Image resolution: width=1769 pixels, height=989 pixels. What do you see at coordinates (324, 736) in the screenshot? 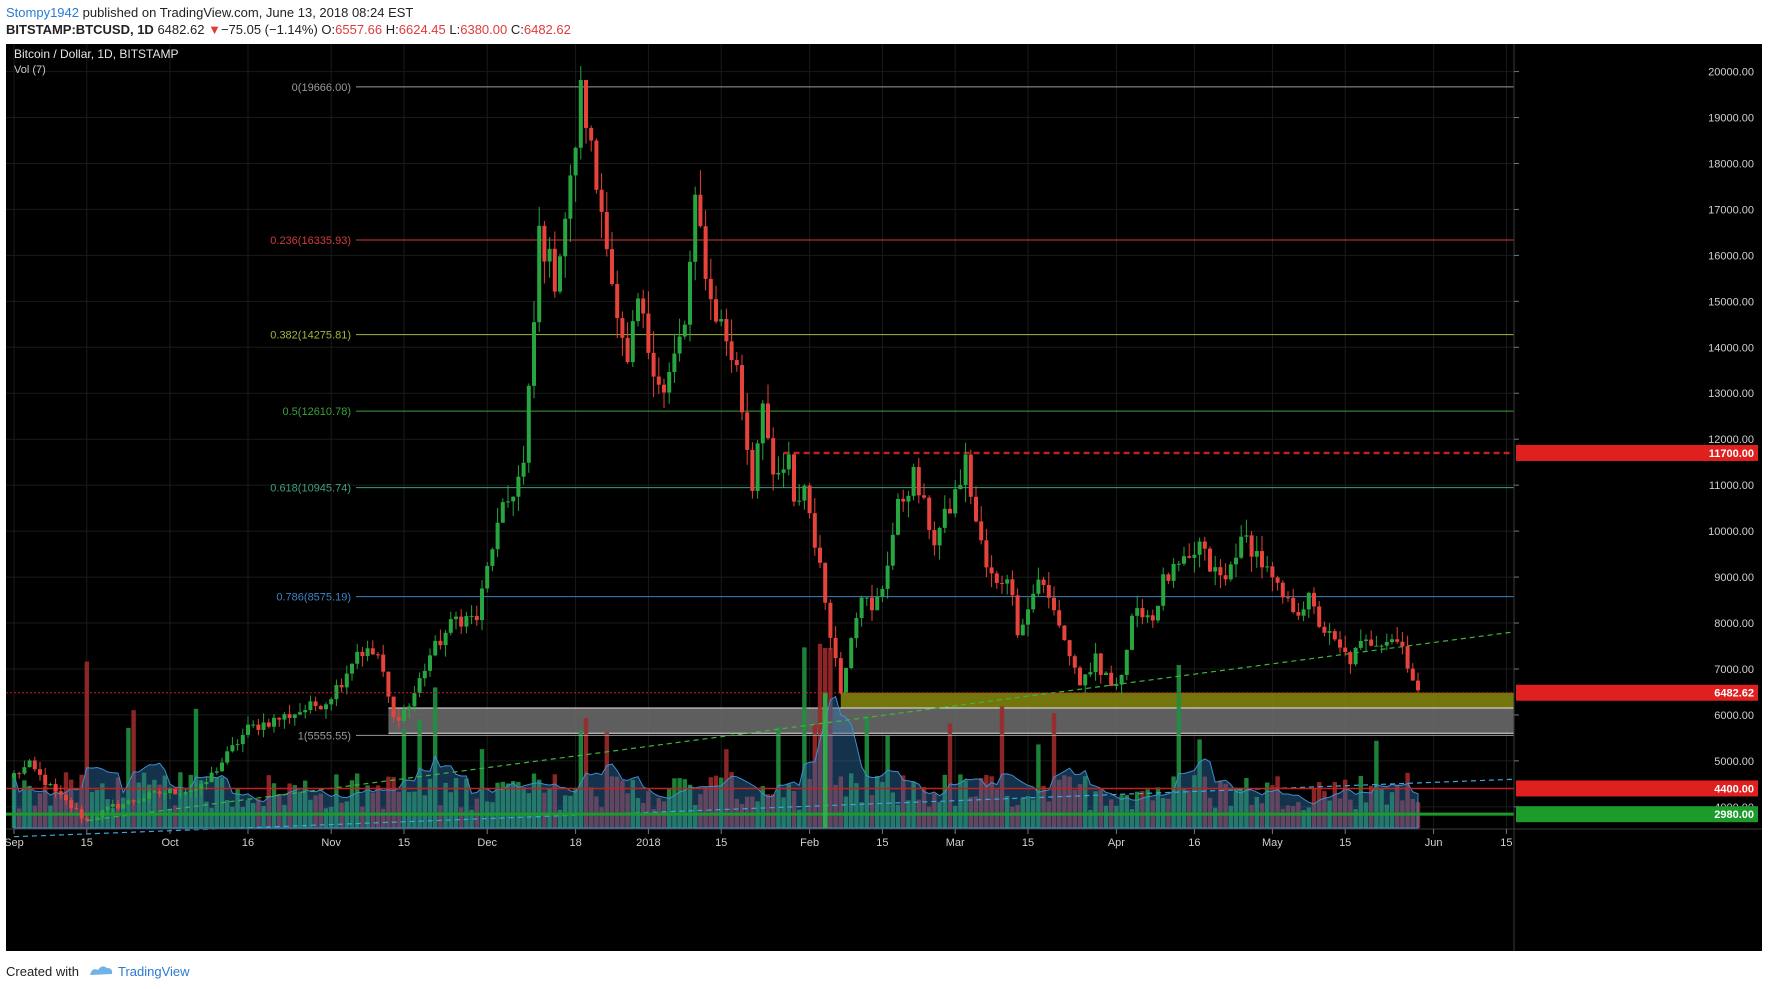
I see `fib-level-label: 1(5555.55)` at bounding box center [324, 736].